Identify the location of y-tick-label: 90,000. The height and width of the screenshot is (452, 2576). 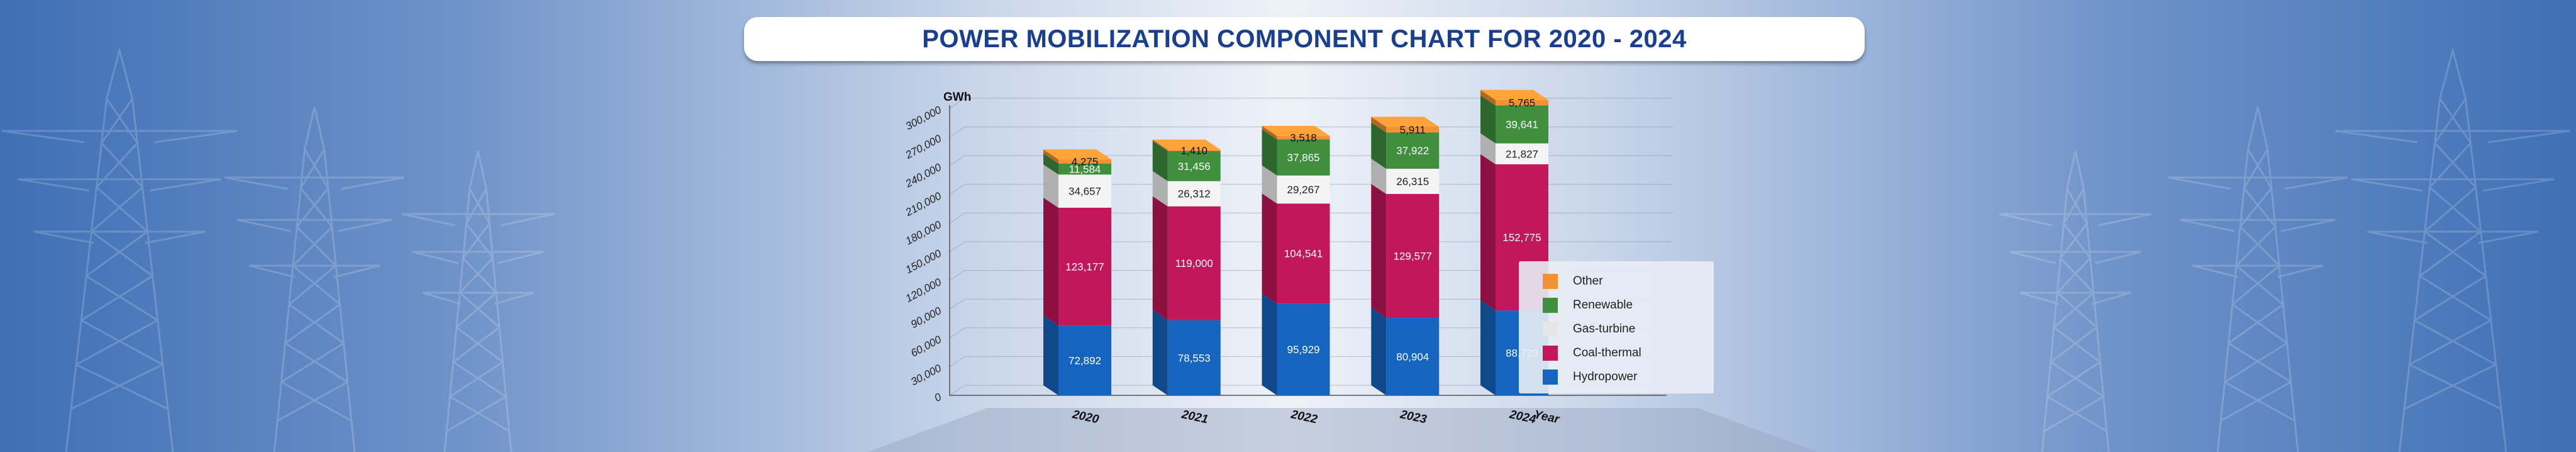
(926, 318).